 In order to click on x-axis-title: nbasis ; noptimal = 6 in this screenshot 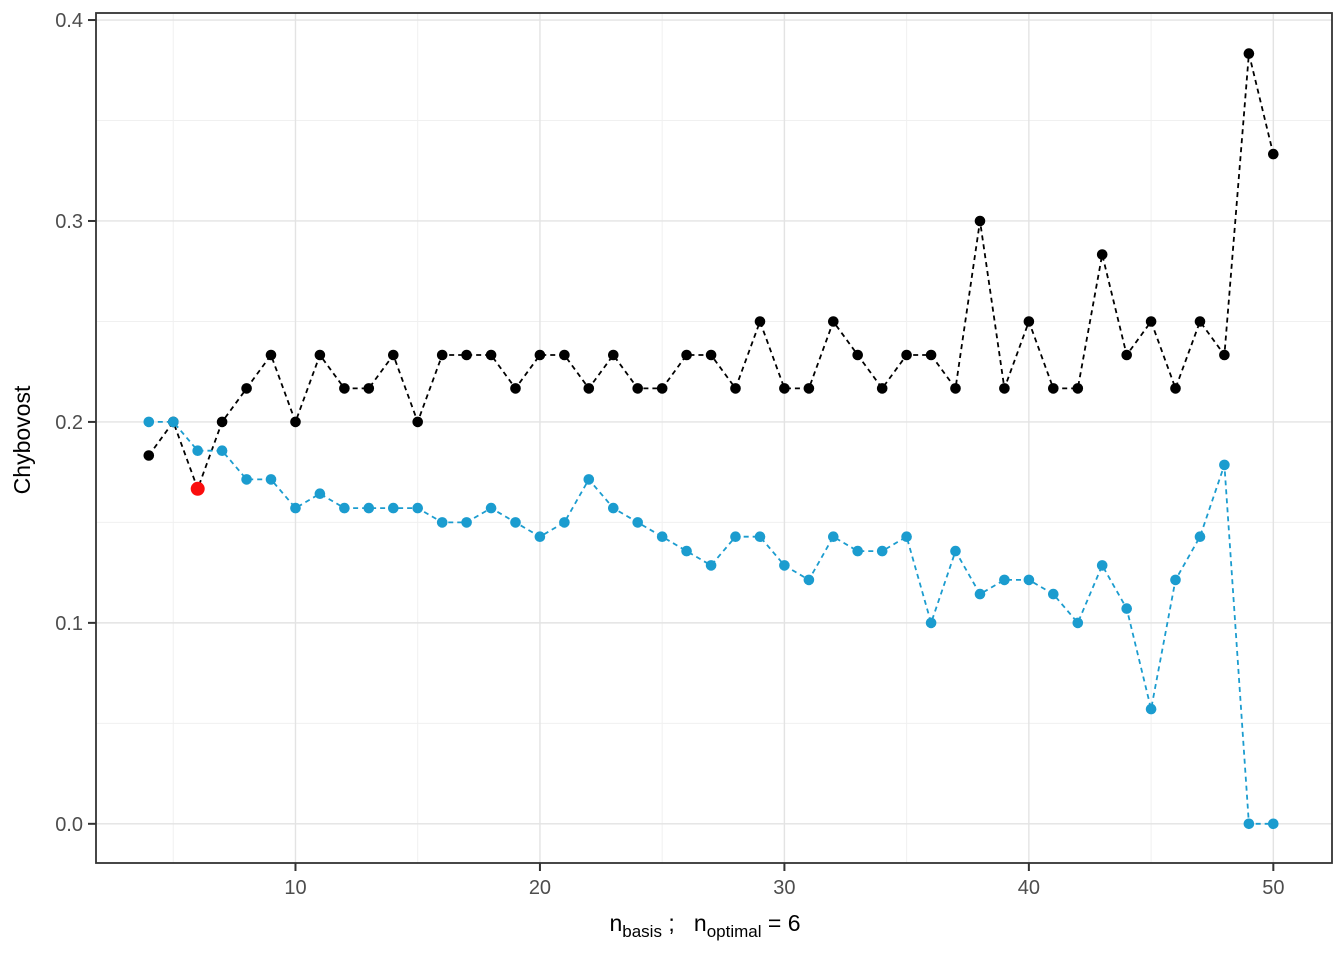, I will do `click(704, 925)`.